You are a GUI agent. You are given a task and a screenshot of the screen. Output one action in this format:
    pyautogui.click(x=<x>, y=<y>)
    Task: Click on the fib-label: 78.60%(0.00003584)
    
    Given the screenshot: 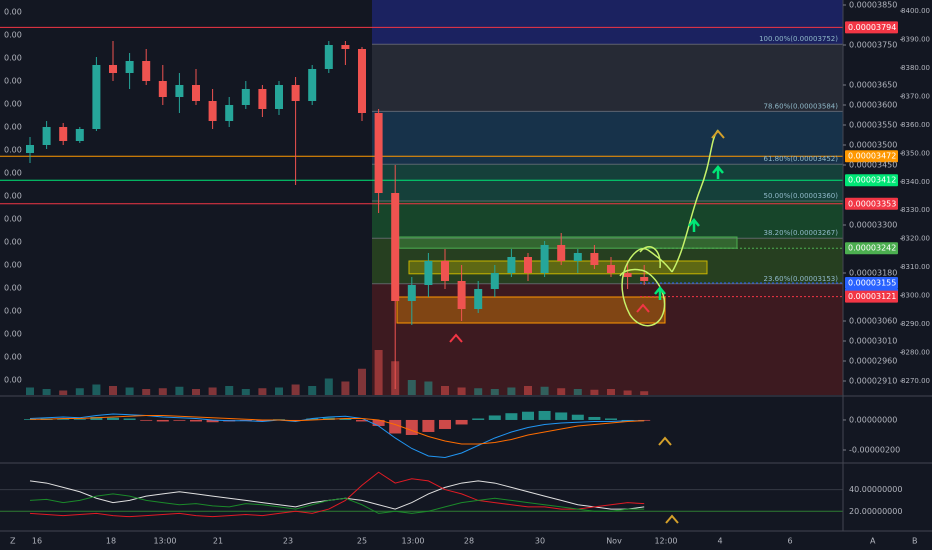 What is the action you would take?
    pyautogui.click(x=801, y=106)
    